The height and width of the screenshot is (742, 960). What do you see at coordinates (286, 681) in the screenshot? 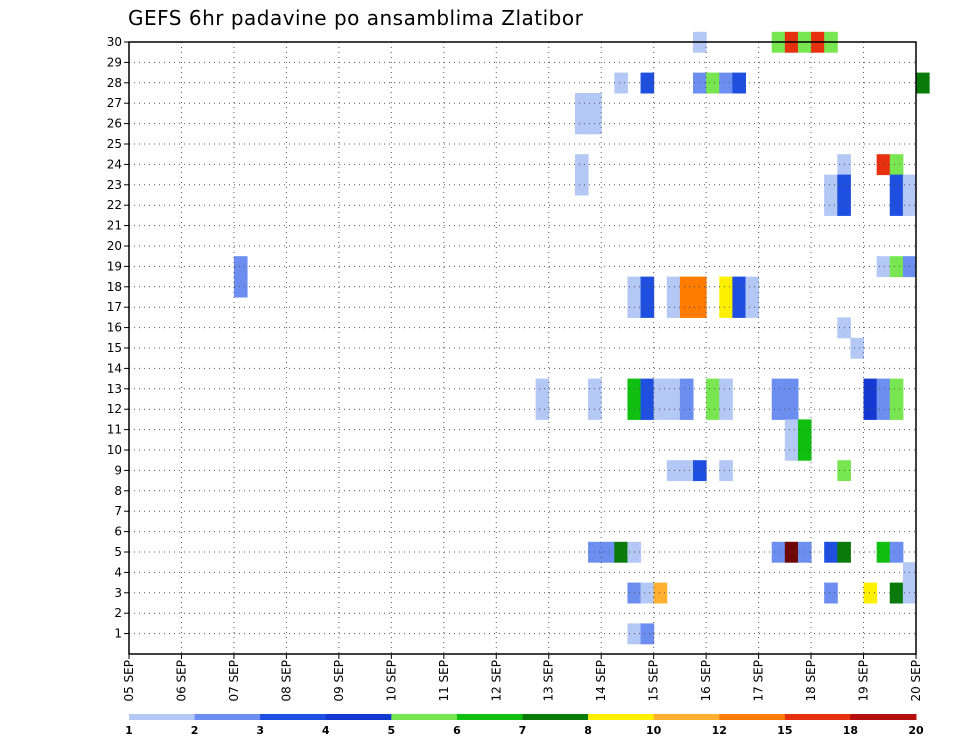
I see `x-tick-label: 08 SEP` at bounding box center [286, 681].